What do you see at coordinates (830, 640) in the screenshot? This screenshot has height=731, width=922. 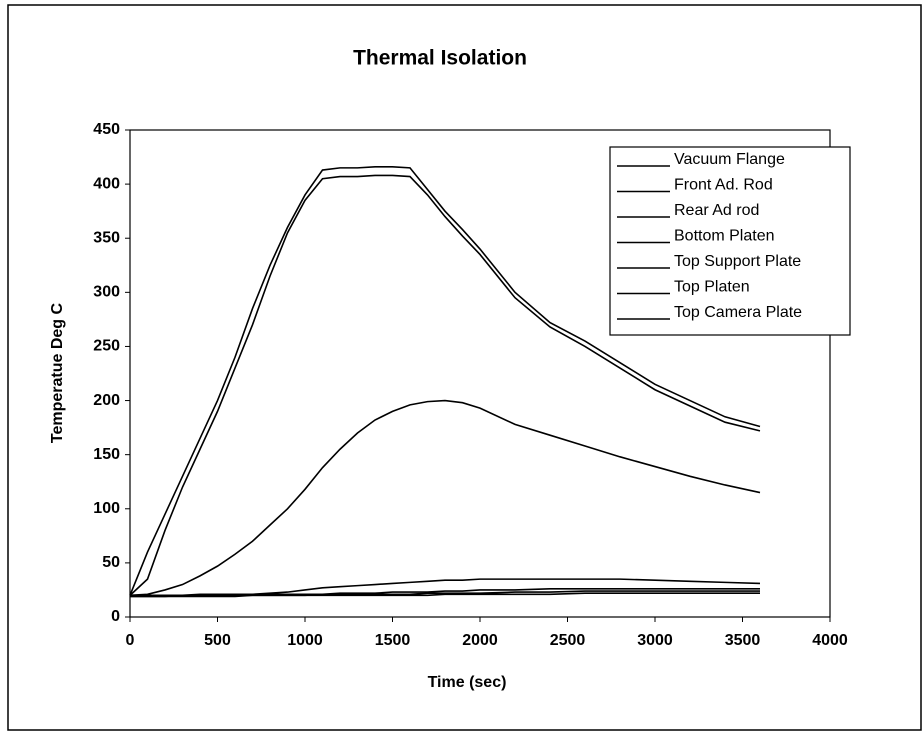 I see `x-tick-label: 4000` at bounding box center [830, 640].